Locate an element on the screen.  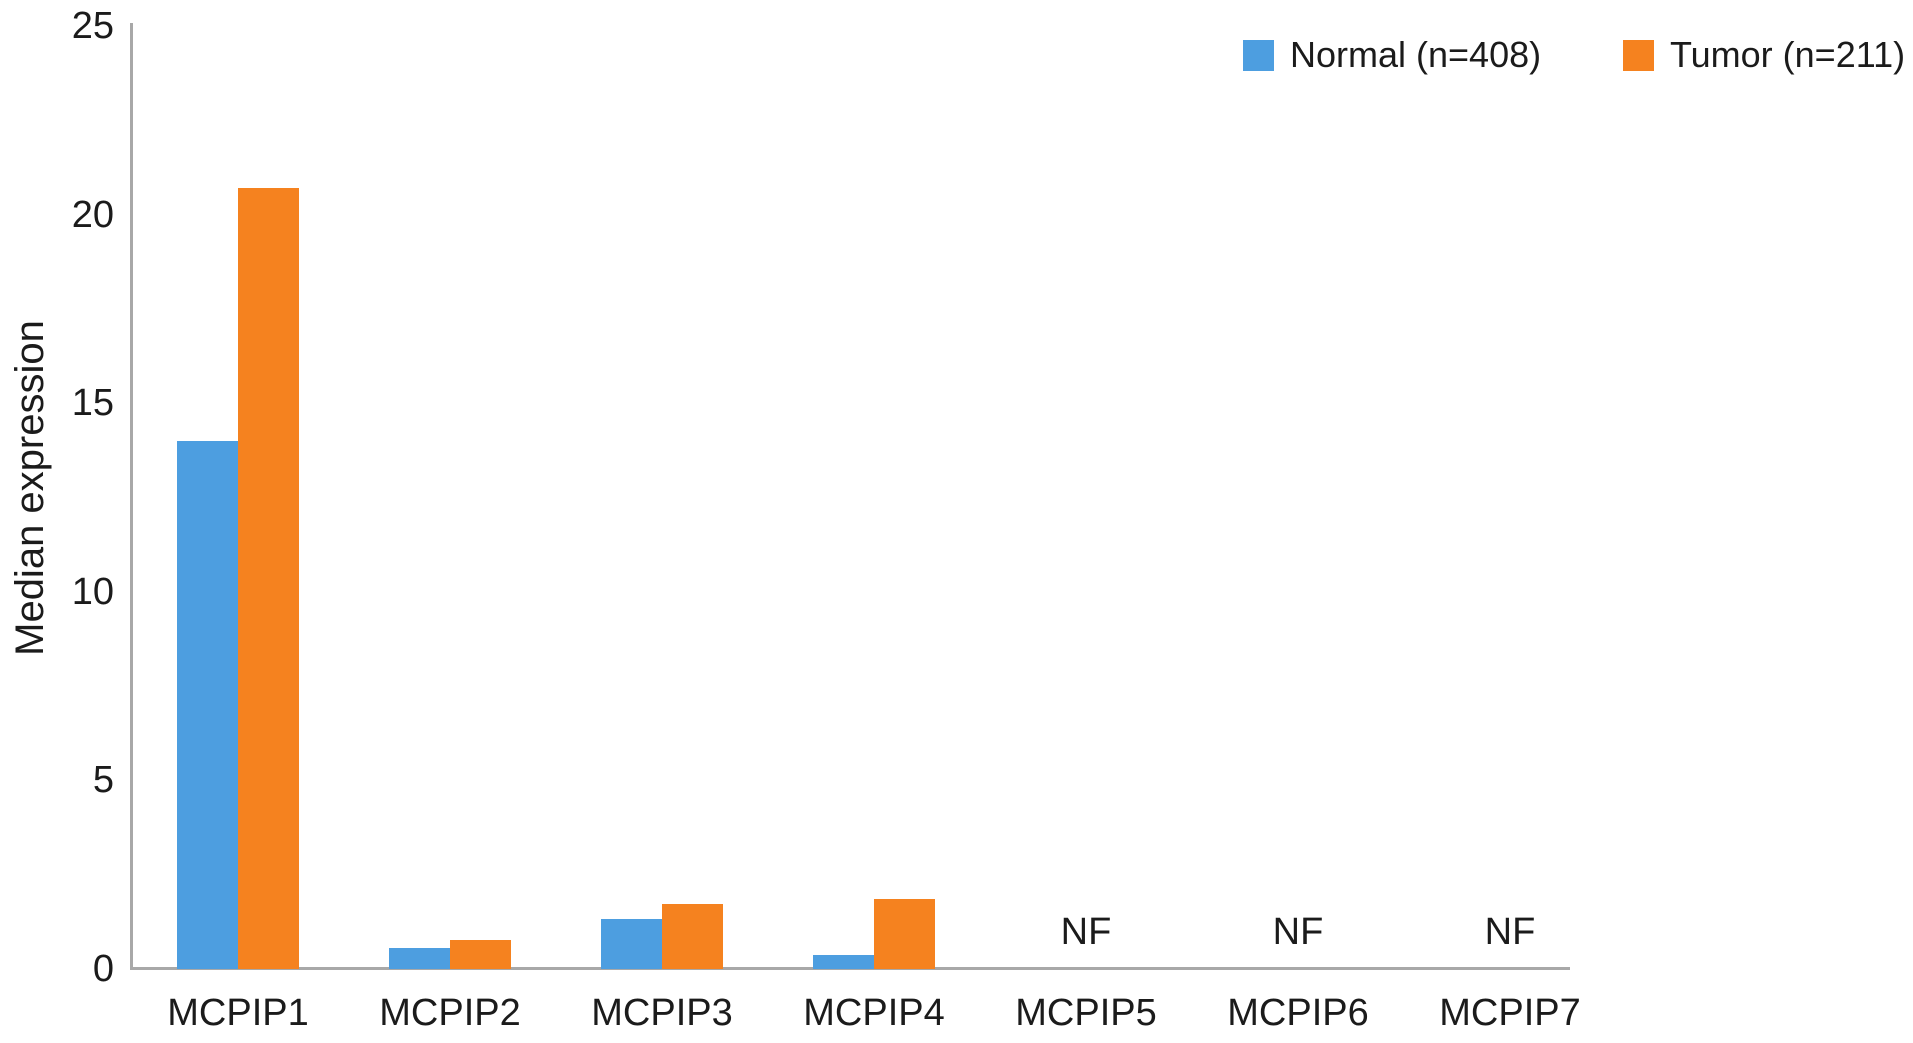
bar-normal-mcpip3 is located at coordinates (631, 944).